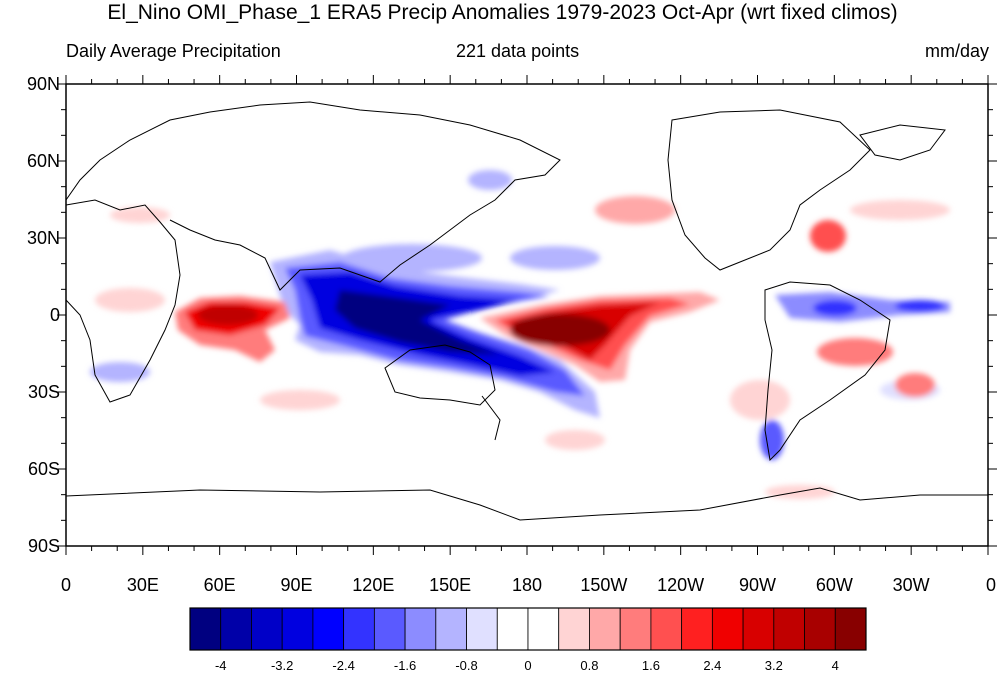  What do you see at coordinates (760, 400) in the screenshot?
I see `pos-anomaly-se-pacific` at bounding box center [760, 400].